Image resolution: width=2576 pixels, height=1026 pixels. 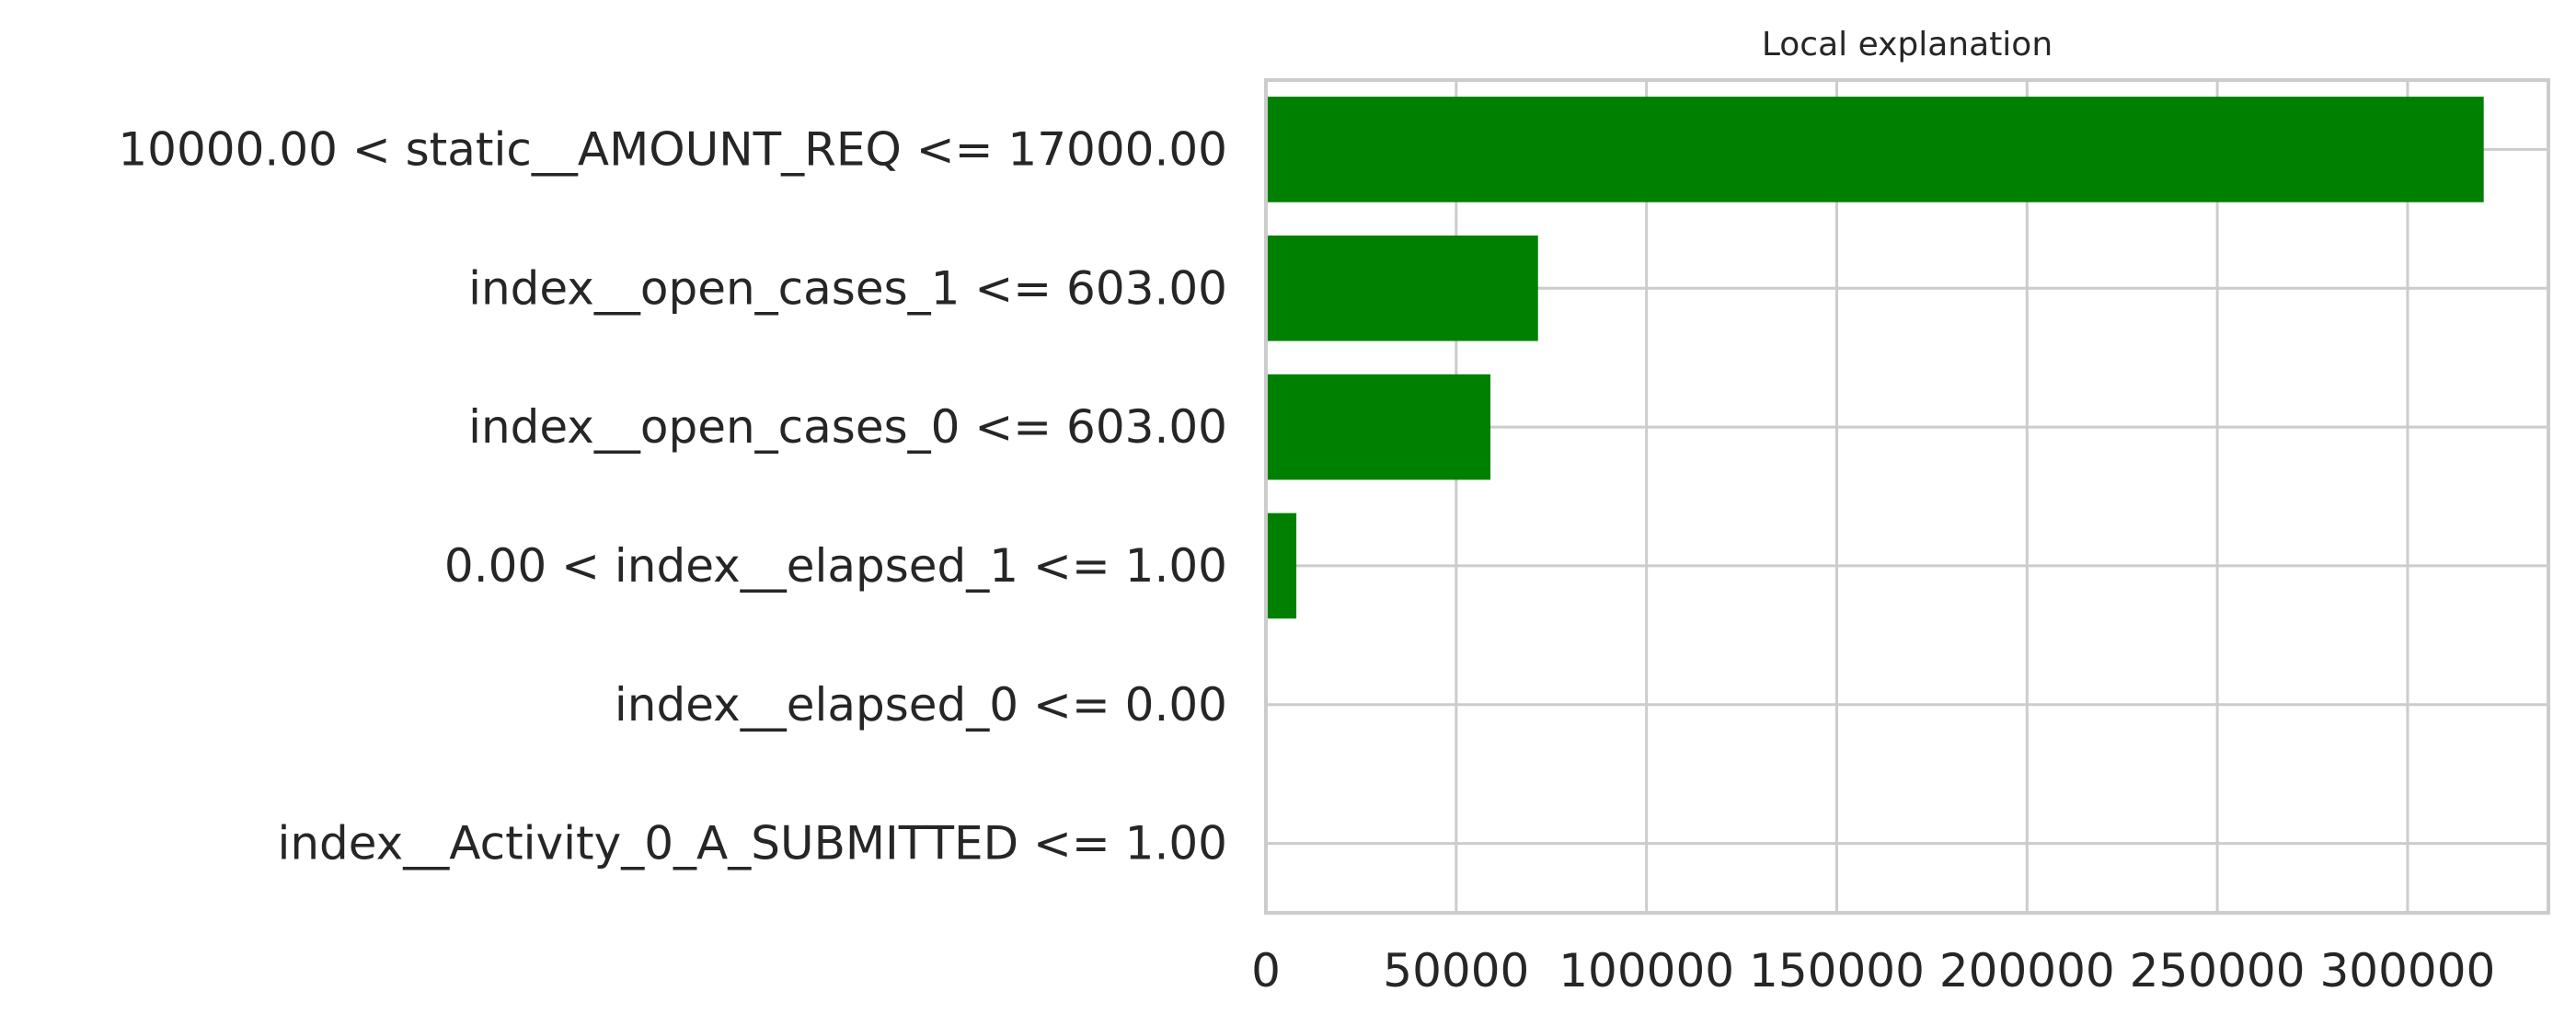 I want to click on x-tick-label: 250000, so click(x=2218, y=970).